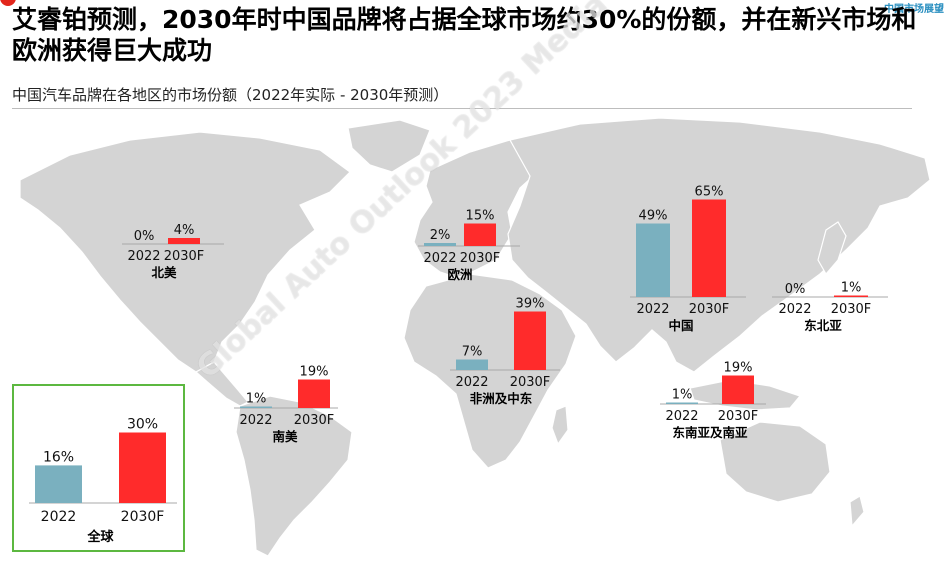 This screenshot has height=561, width=944. I want to click on global-value-label-2030F: 30%, so click(142, 425).